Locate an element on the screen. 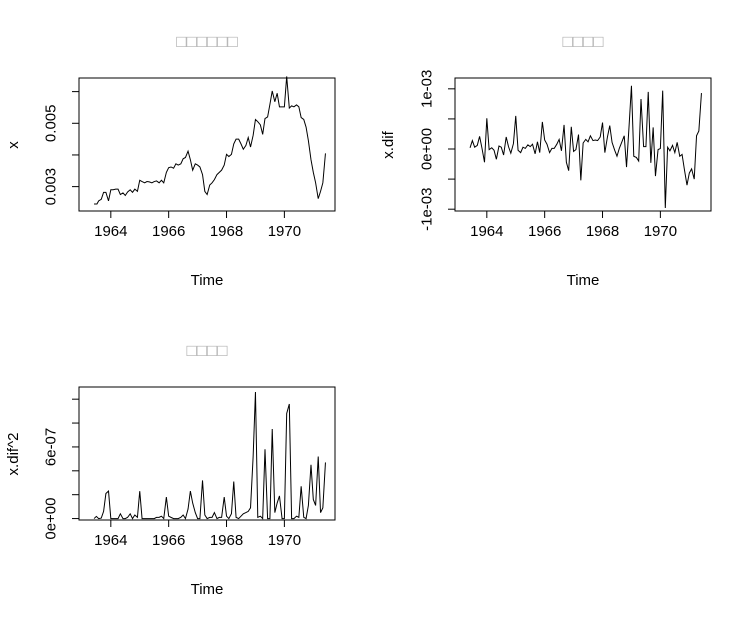 This screenshot has width=752, height=618. y-tick-label: 1e-03 is located at coordinates (427, 89).